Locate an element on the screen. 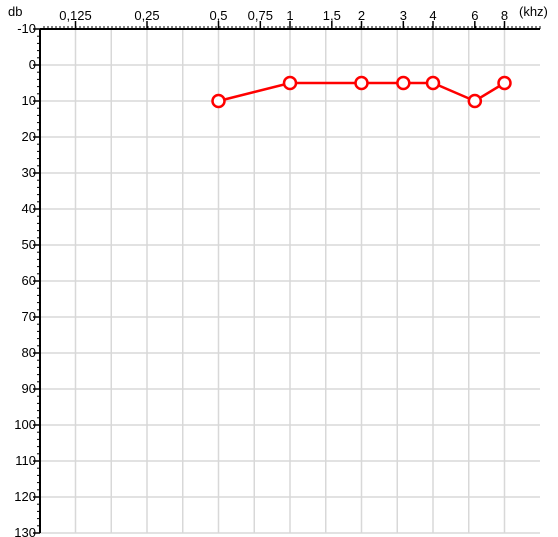 This screenshot has width=558, height=537. series is located at coordinates (361, 92).